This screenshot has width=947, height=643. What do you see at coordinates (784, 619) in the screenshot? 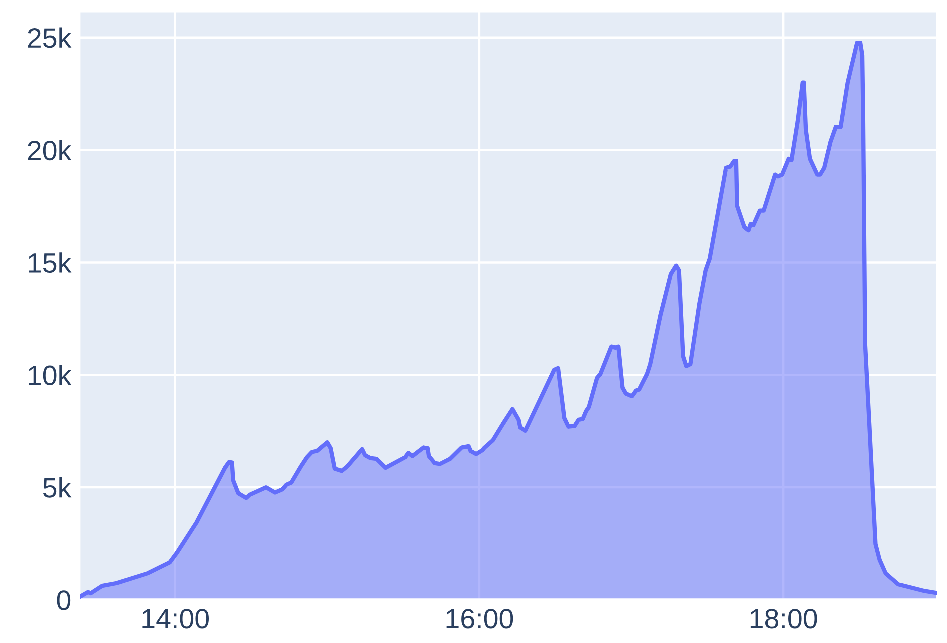
I see `x-tick-label: 18:00` at bounding box center [784, 619].